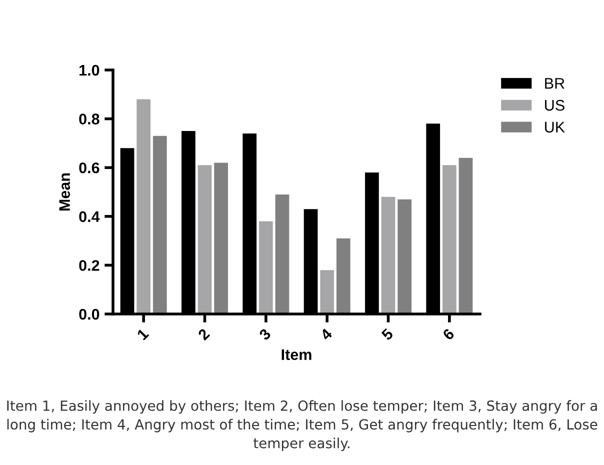 The width and height of the screenshot is (604, 465). Describe the element at coordinates (89, 216) in the screenshot. I see `y-tick-label: 0.4` at that location.